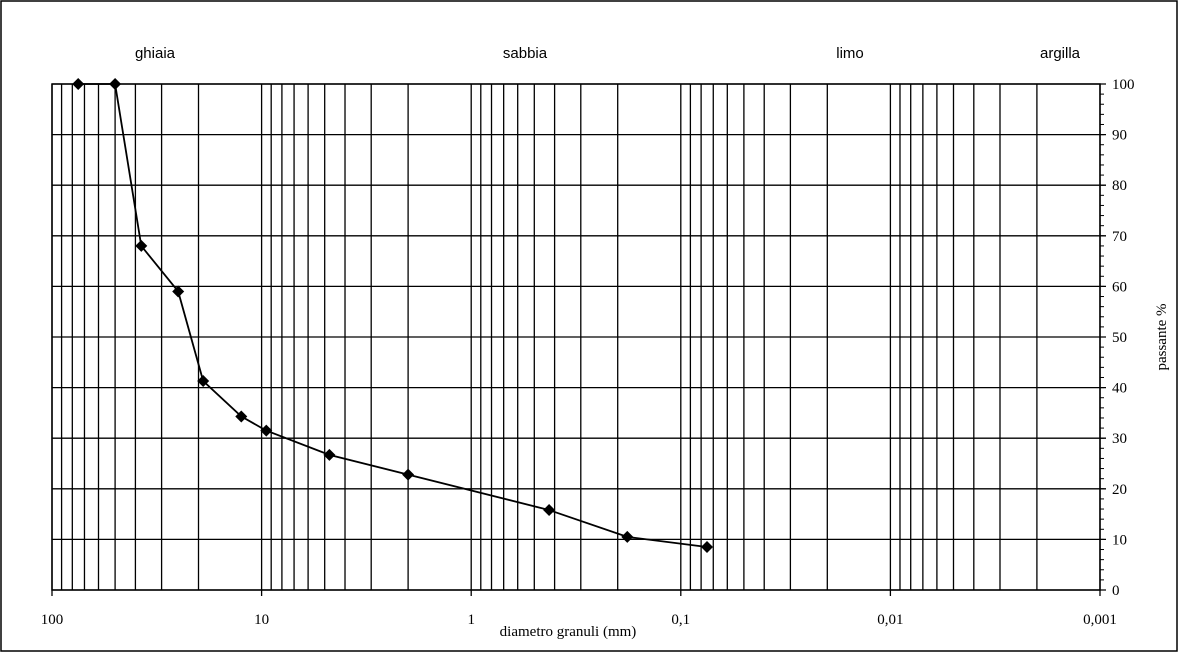 The image size is (1178, 652). Describe the element at coordinates (261, 620) in the screenshot. I see `x-tick-label: 10` at that location.